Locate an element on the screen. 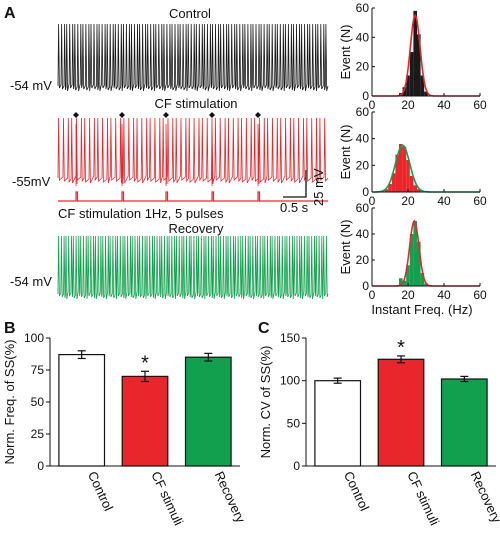 Image resolution: width=500 pixels, height=540 pixels. panel-label-b: B is located at coordinates (10, 328).